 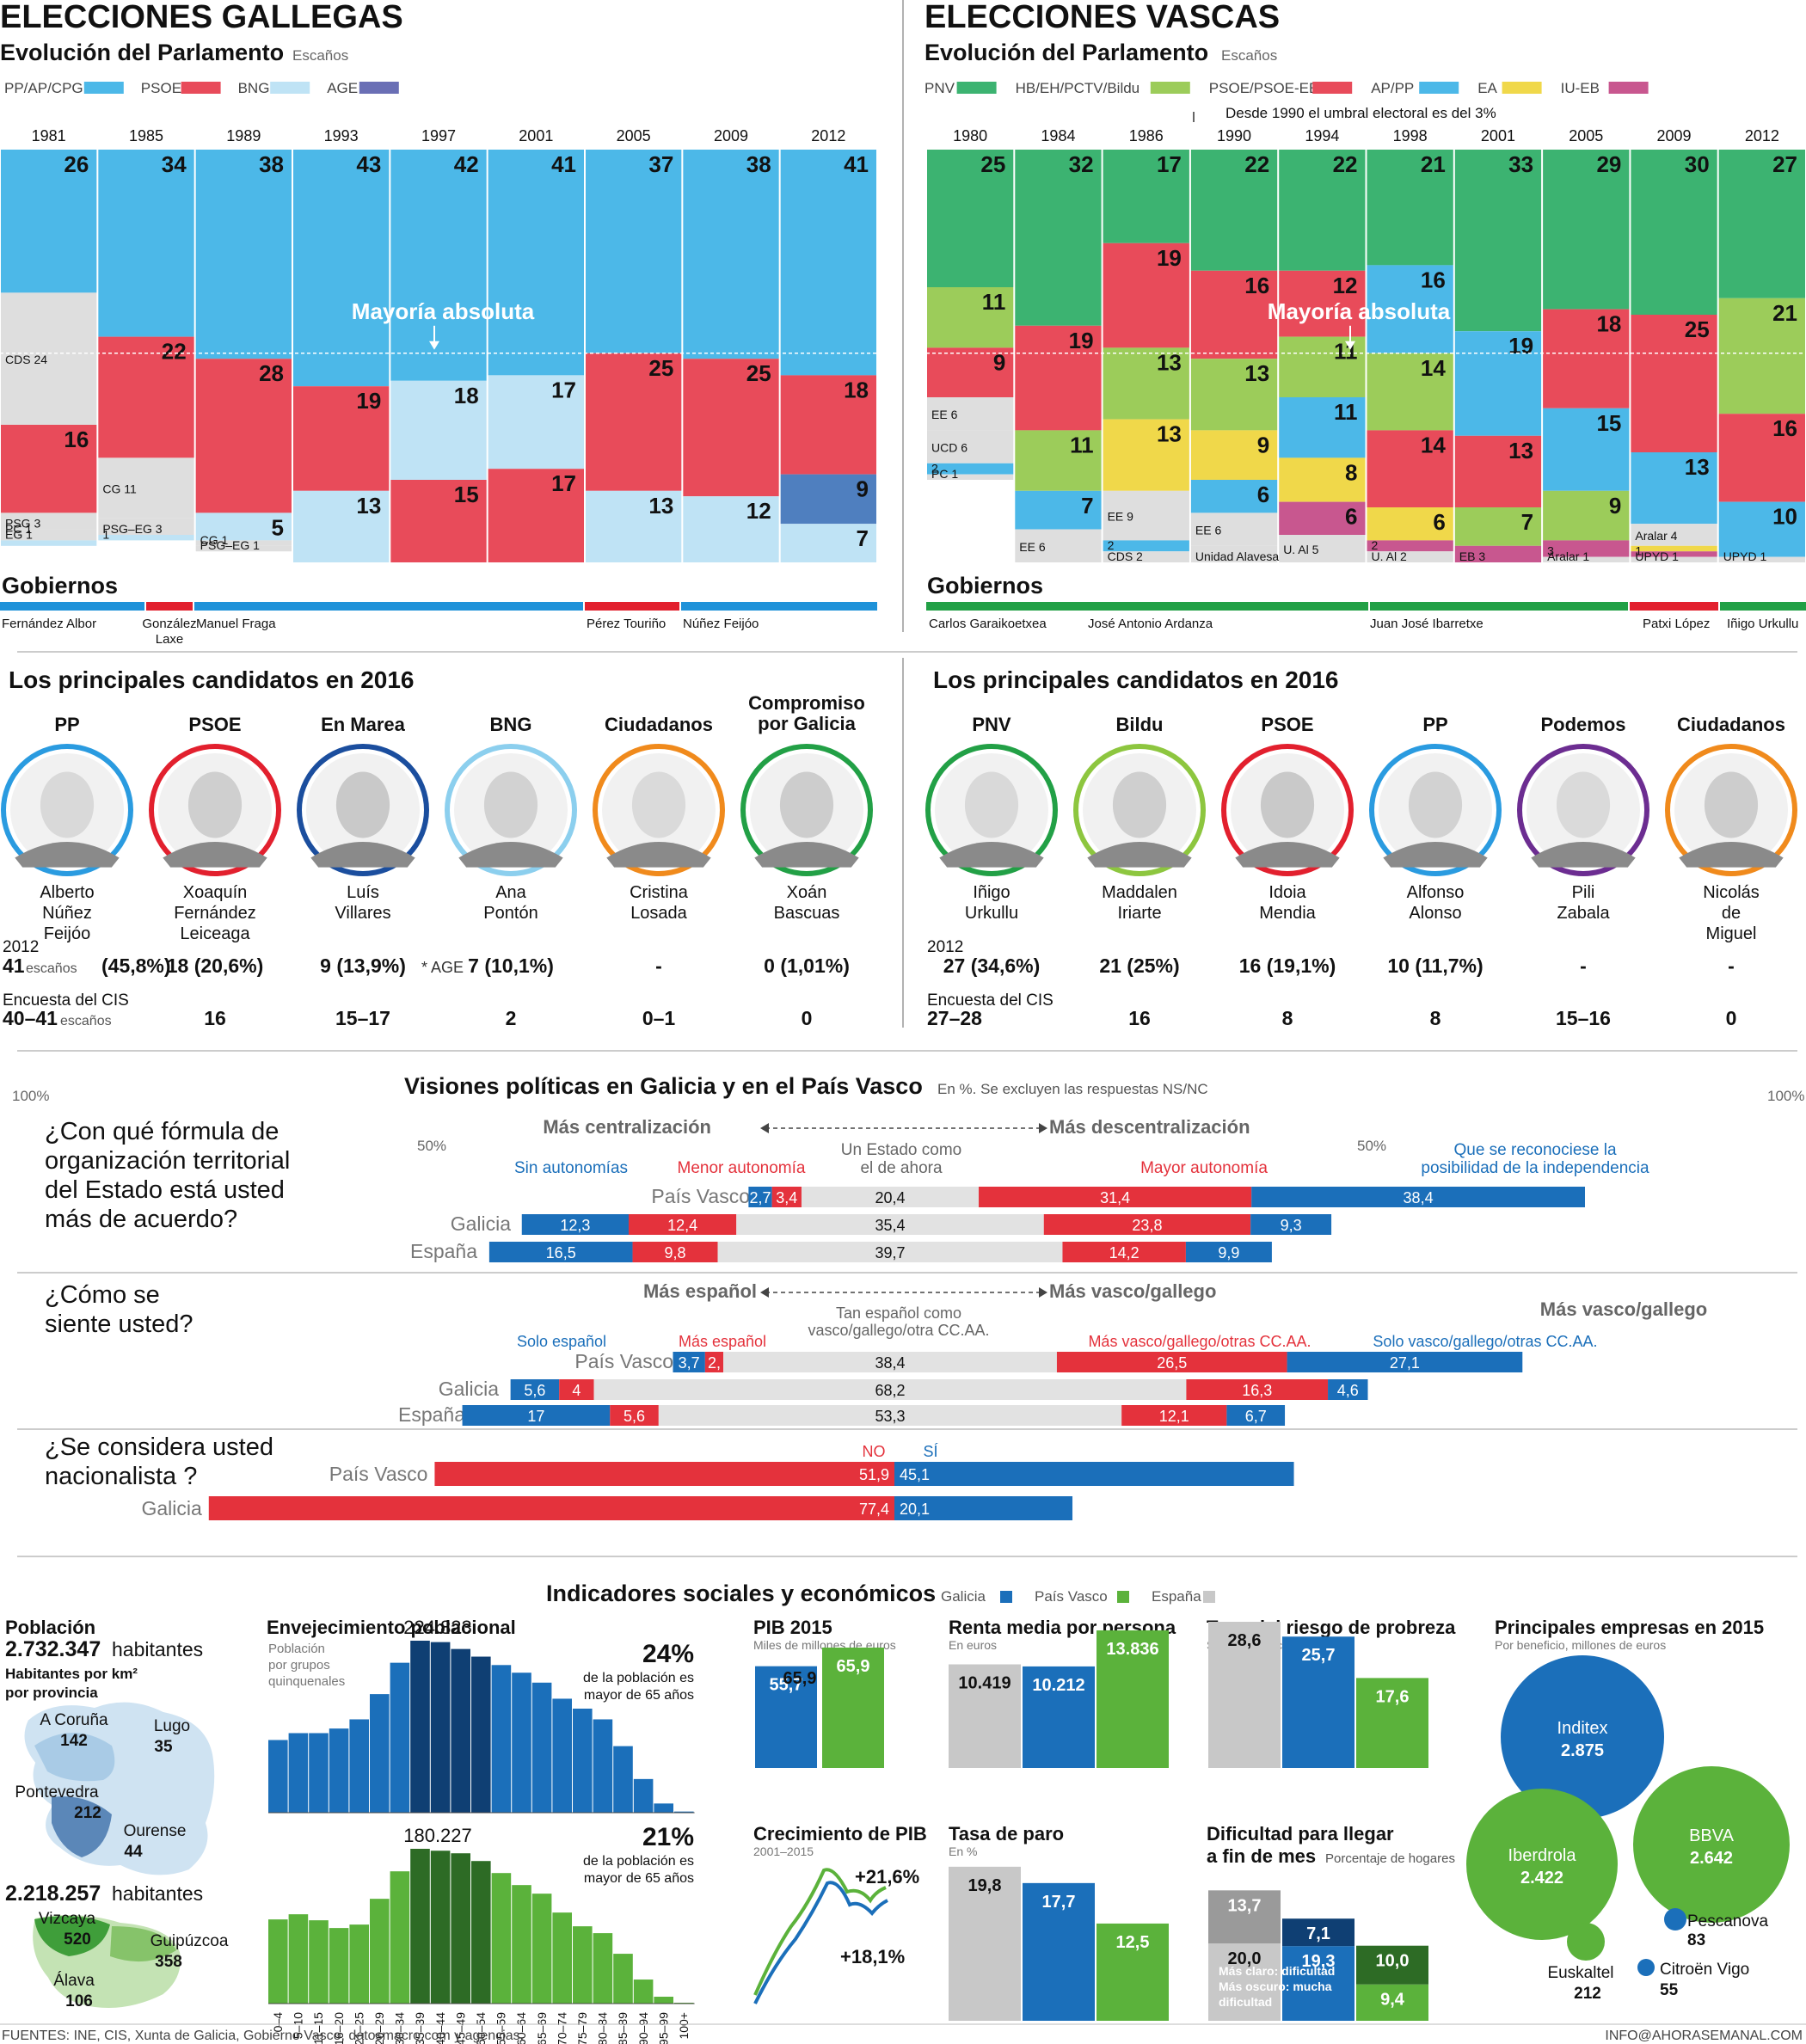 I want to click on guipuzcoa-shape, so click(x=143, y=1944).